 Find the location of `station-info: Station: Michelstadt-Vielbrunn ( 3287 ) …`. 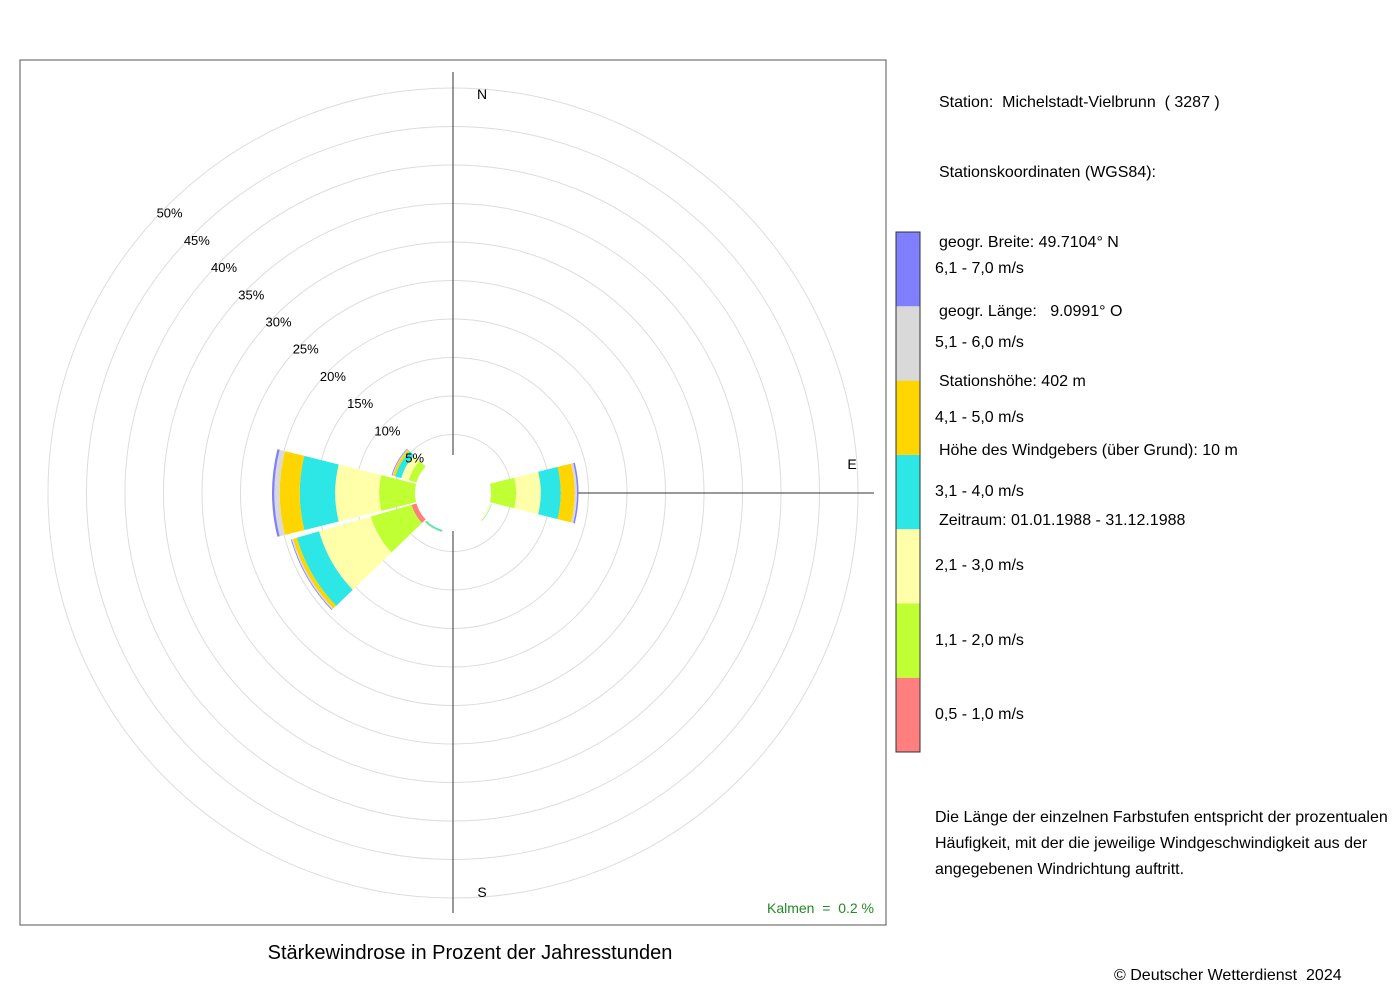

station-info: Station: Michelstadt-Vielbrunn ( 3287 ) … is located at coordinates (1088, 300).